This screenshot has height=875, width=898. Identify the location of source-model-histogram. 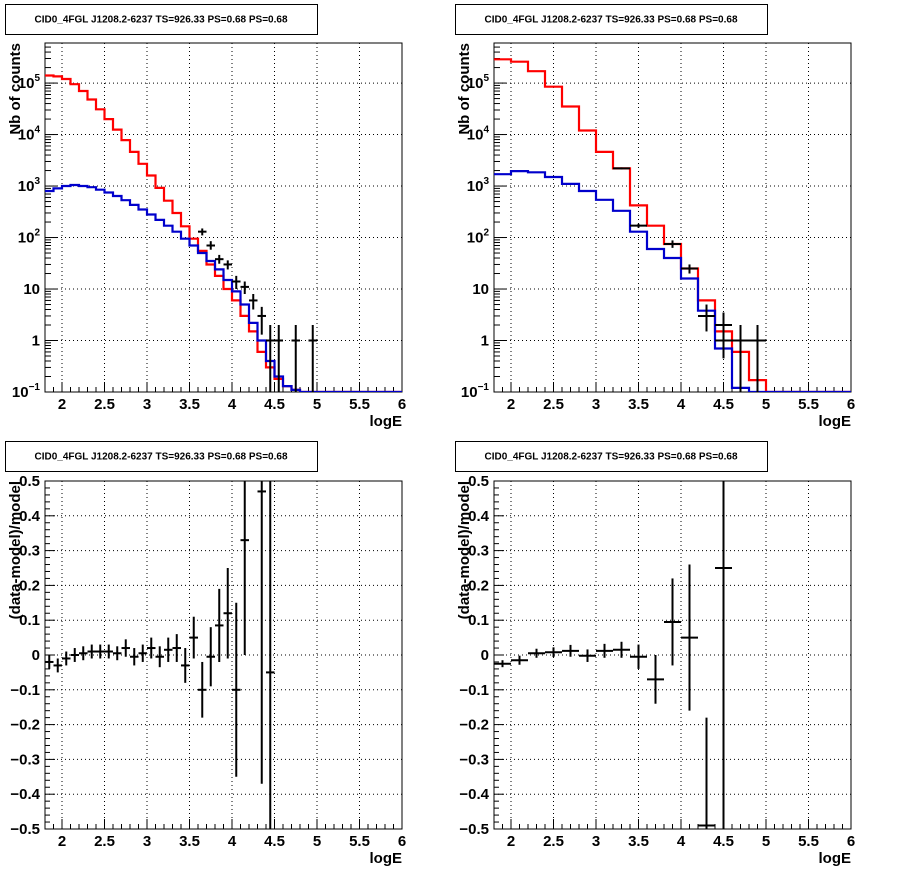
(672, 281).